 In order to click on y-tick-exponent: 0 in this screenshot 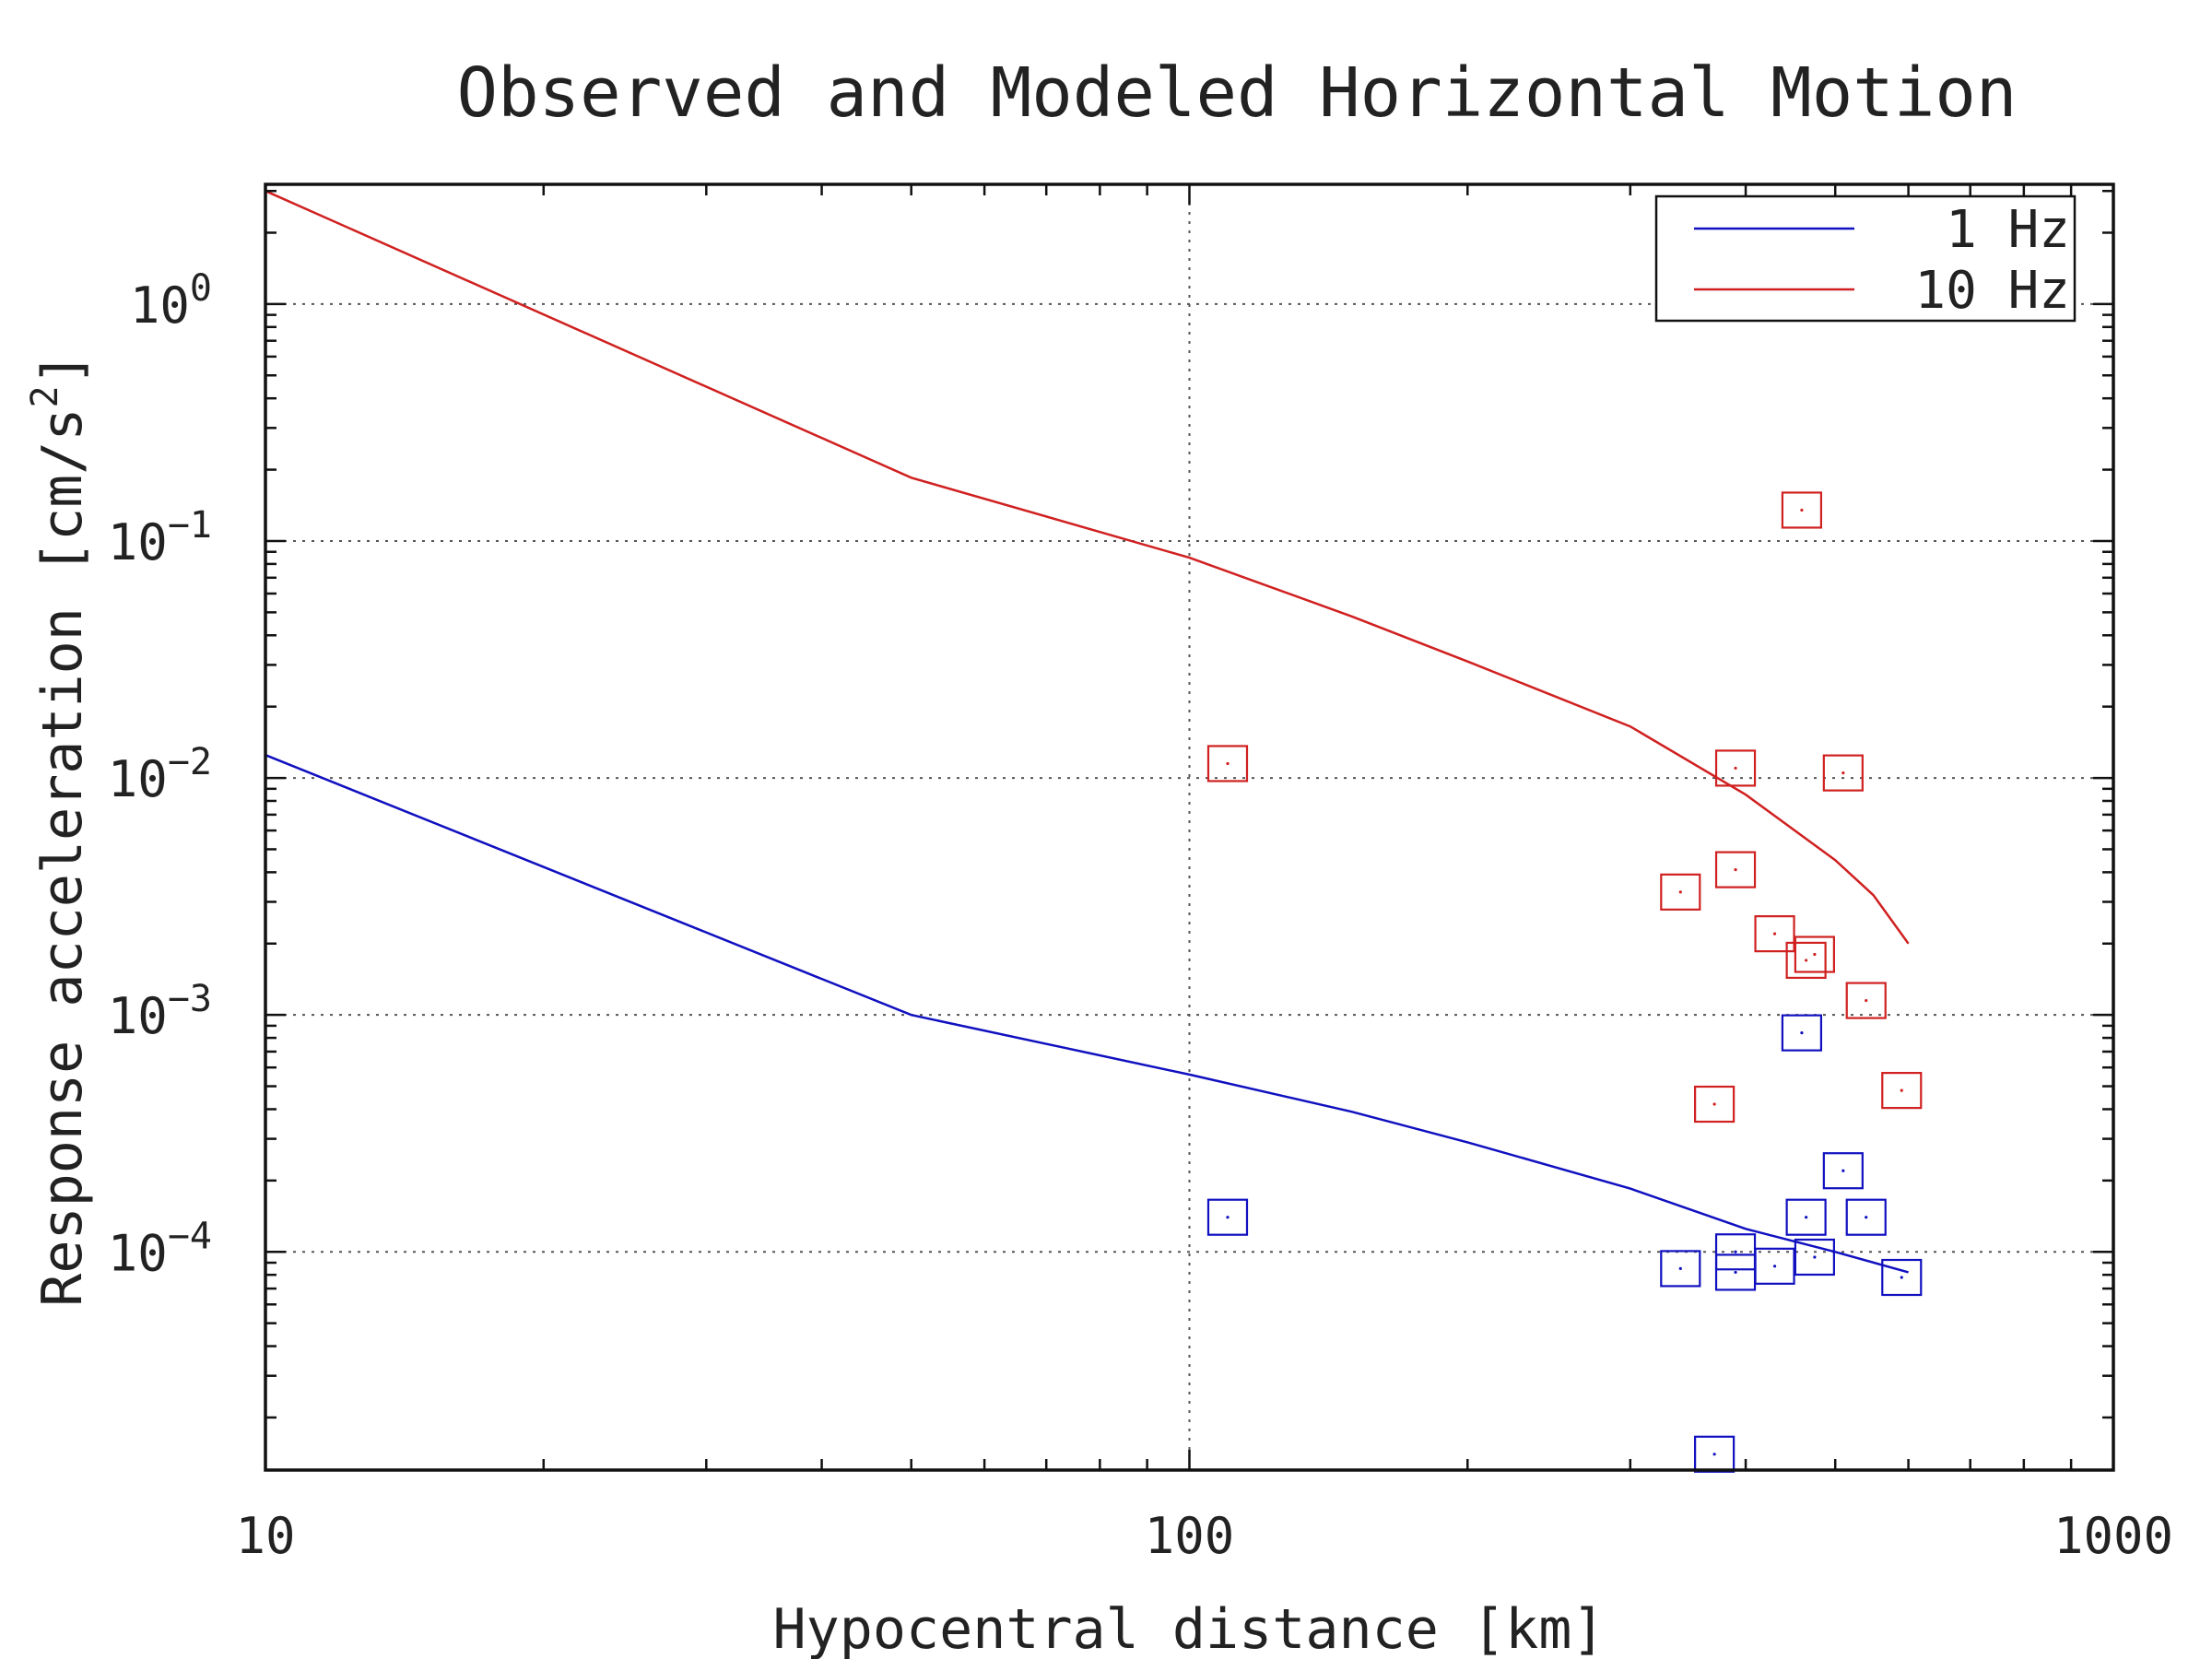, I will do `click(201, 288)`.